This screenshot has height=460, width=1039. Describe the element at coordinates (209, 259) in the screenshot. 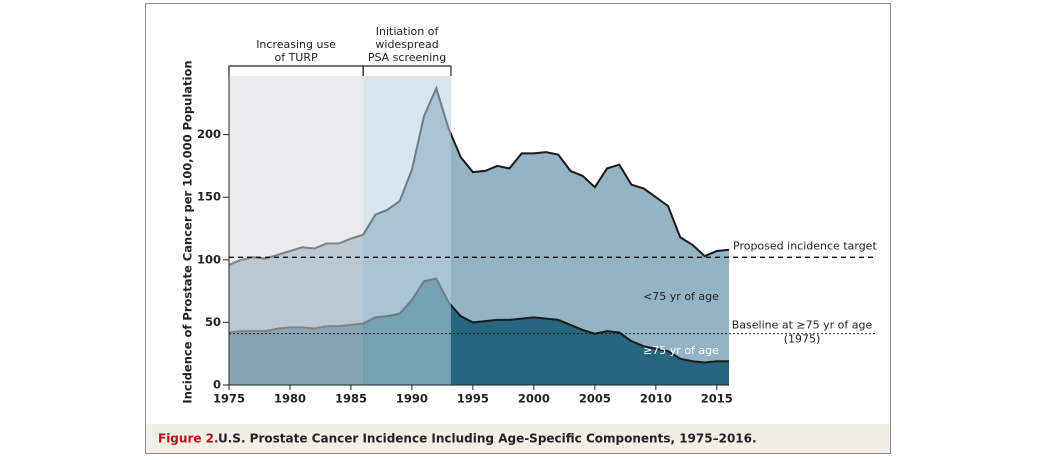

I see `y-tick-label: 100` at that location.